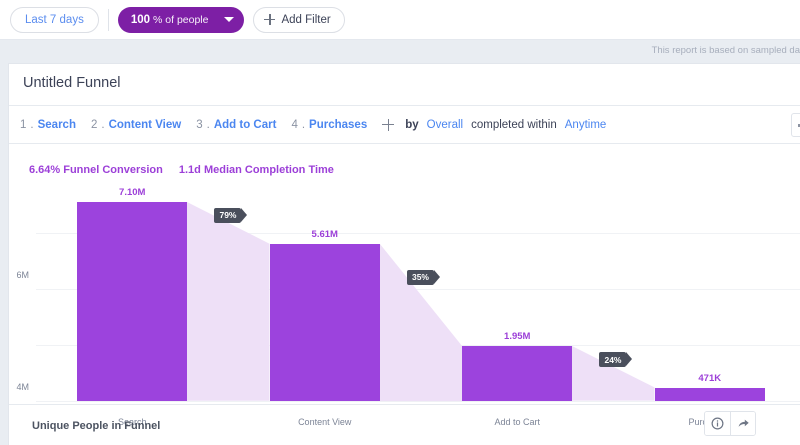 This screenshot has height=445, width=800. I want to click on sample-rate-selector: 100 % of people, so click(181, 19).